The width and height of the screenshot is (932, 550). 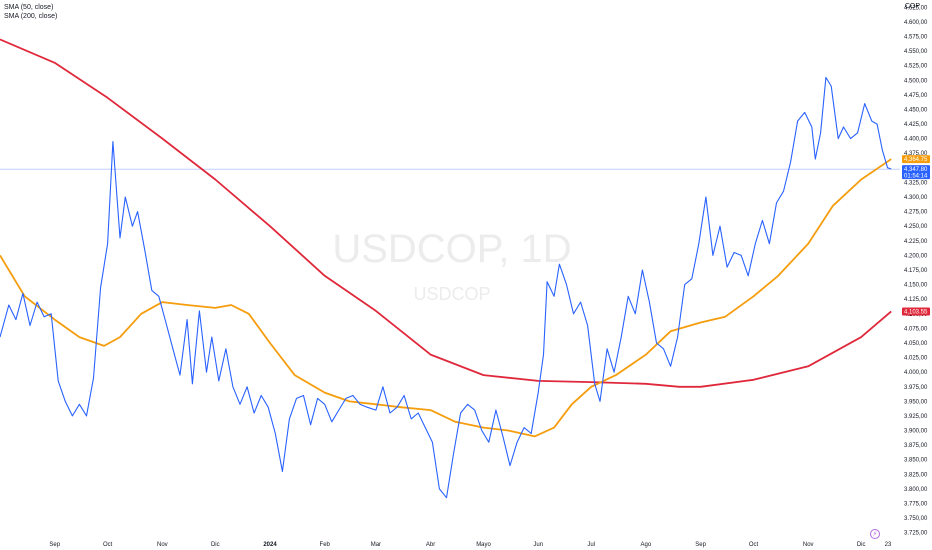 What do you see at coordinates (916, 373) in the screenshot?
I see `y-tick-label: 4.000,00` at bounding box center [916, 373].